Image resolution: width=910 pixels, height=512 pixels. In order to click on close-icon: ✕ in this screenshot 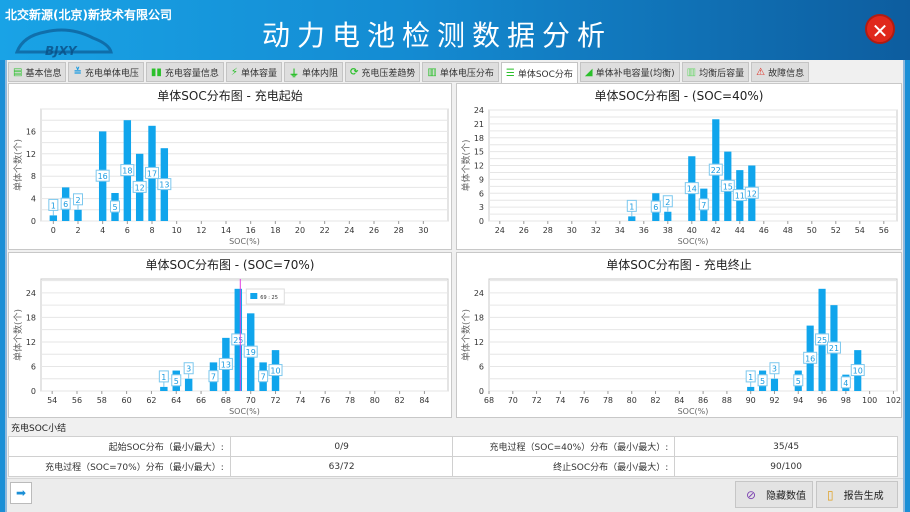, I will do `click(880, 29)`.